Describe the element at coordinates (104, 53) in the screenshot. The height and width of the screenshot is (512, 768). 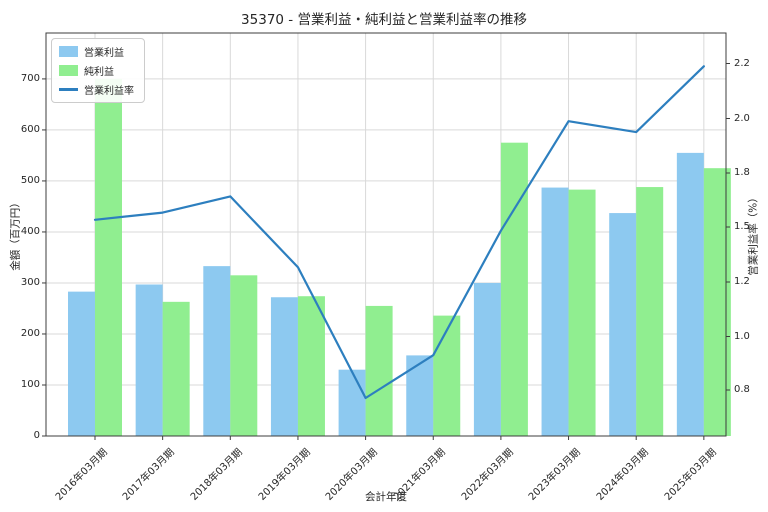
I see `legend-label-operating-profit: 営業利益` at that location.